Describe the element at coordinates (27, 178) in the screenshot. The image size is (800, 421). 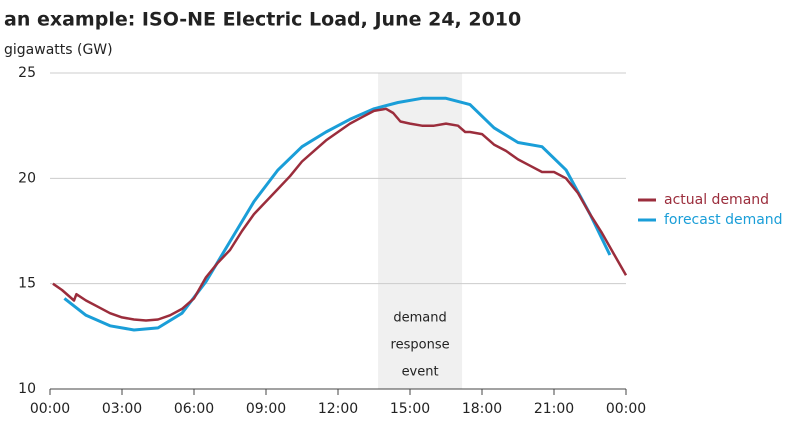
I see `y-tick-label: 20` at that location.